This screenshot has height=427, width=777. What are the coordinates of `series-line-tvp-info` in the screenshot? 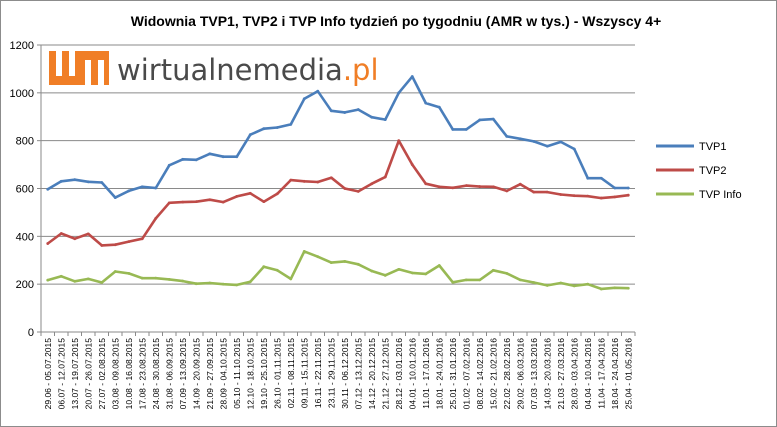 It's located at (338, 270).